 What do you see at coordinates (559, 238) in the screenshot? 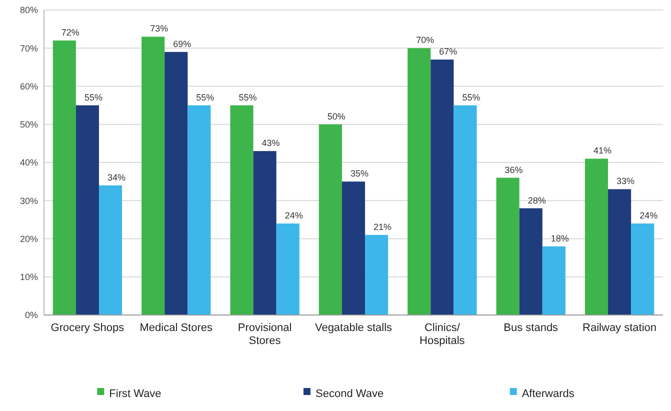
I see `data-label: 18%` at bounding box center [559, 238].